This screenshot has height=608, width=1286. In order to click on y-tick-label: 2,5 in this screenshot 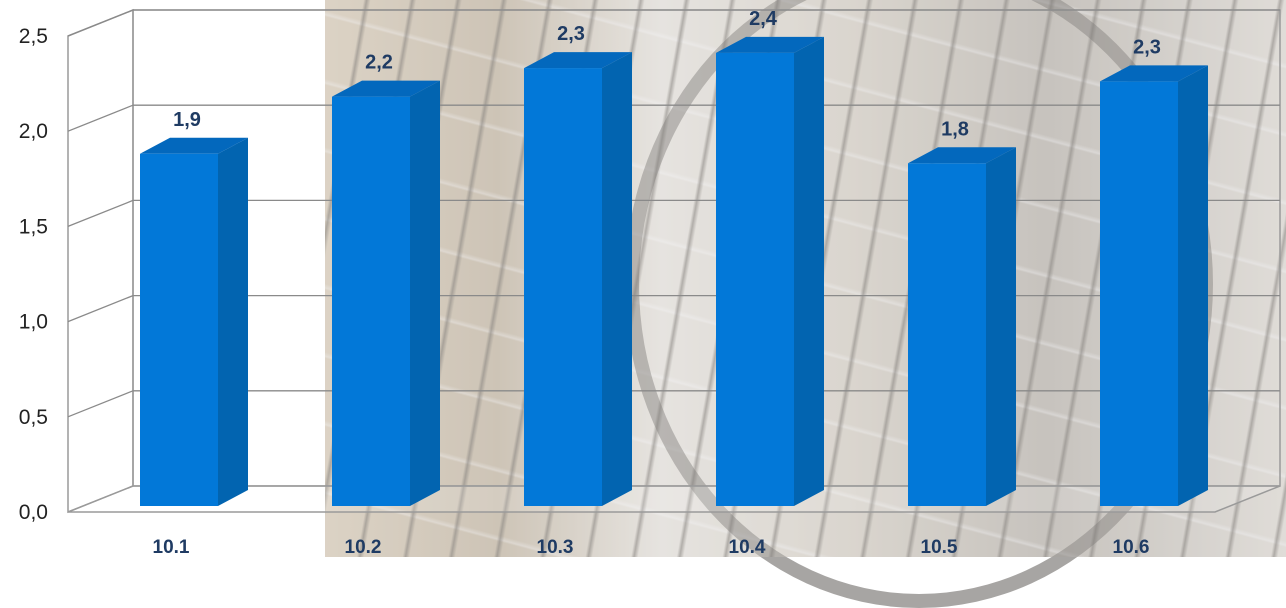, I will do `click(33, 36)`.